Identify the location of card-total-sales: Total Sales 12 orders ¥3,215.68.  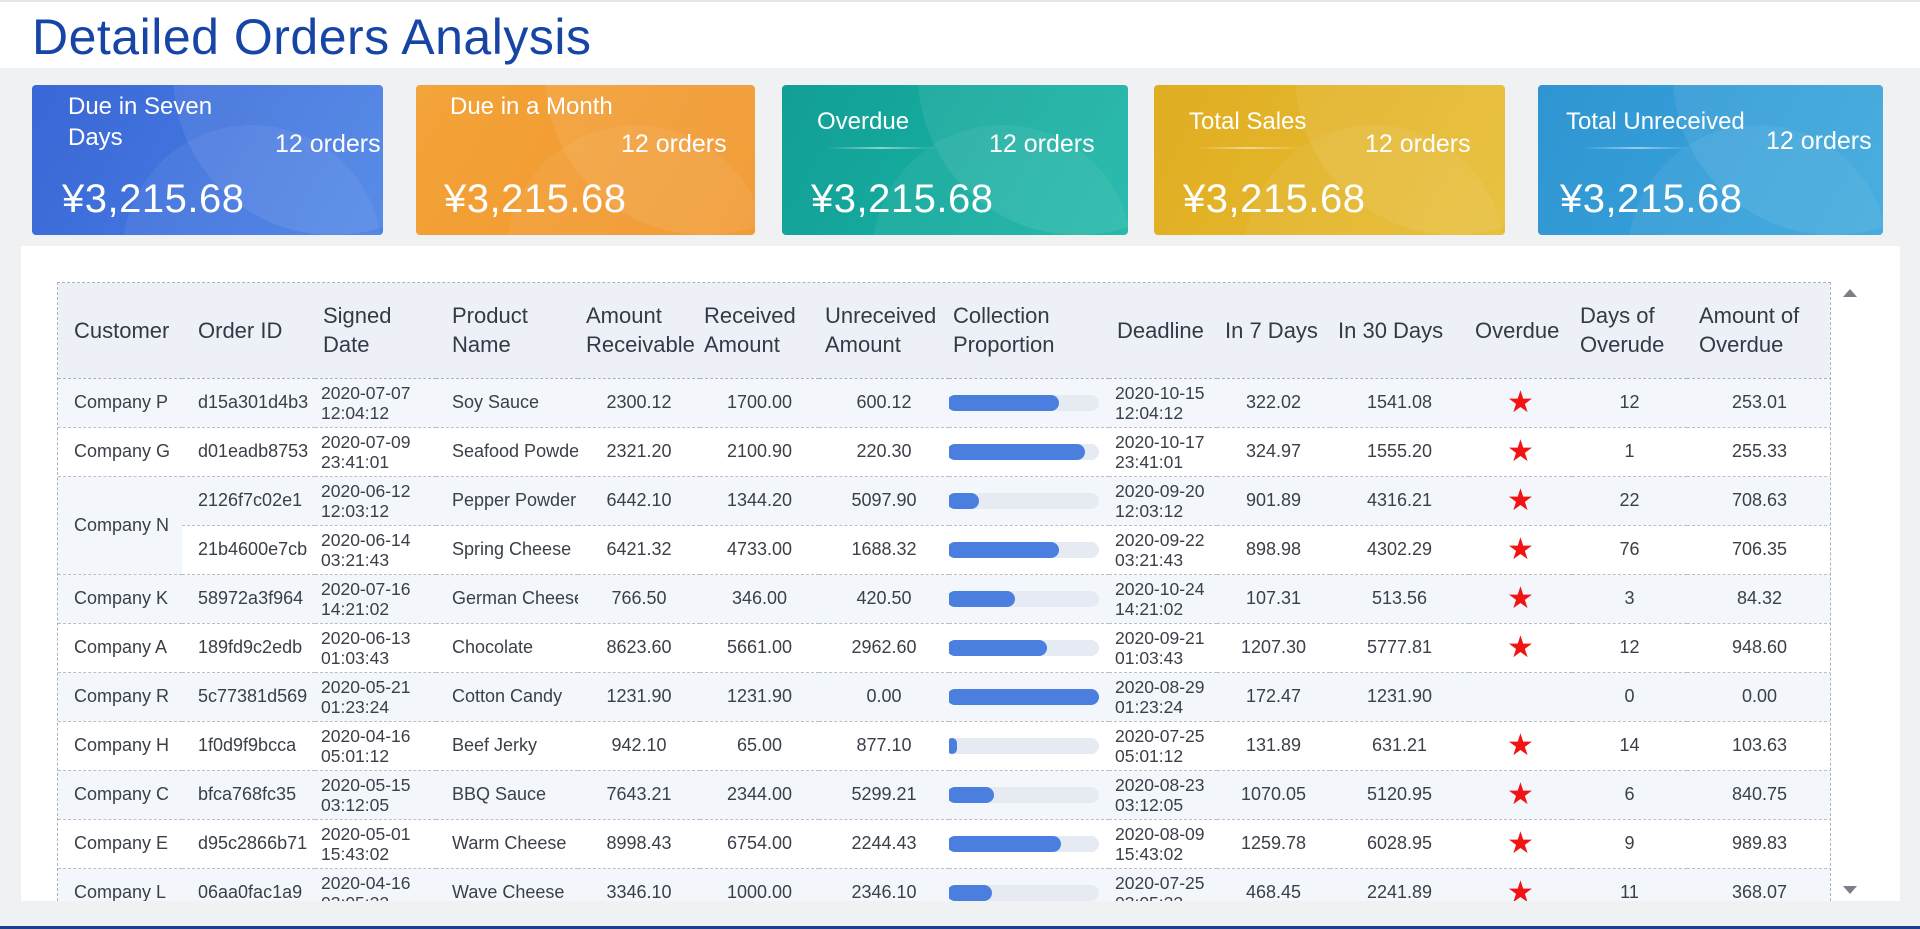
(1329, 160).